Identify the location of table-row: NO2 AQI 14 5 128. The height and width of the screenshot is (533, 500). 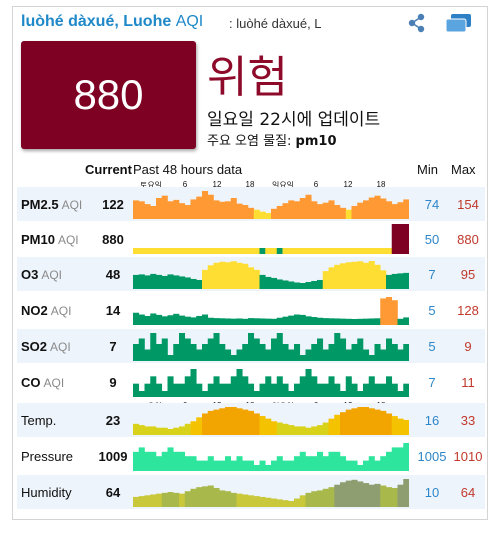
(251, 310).